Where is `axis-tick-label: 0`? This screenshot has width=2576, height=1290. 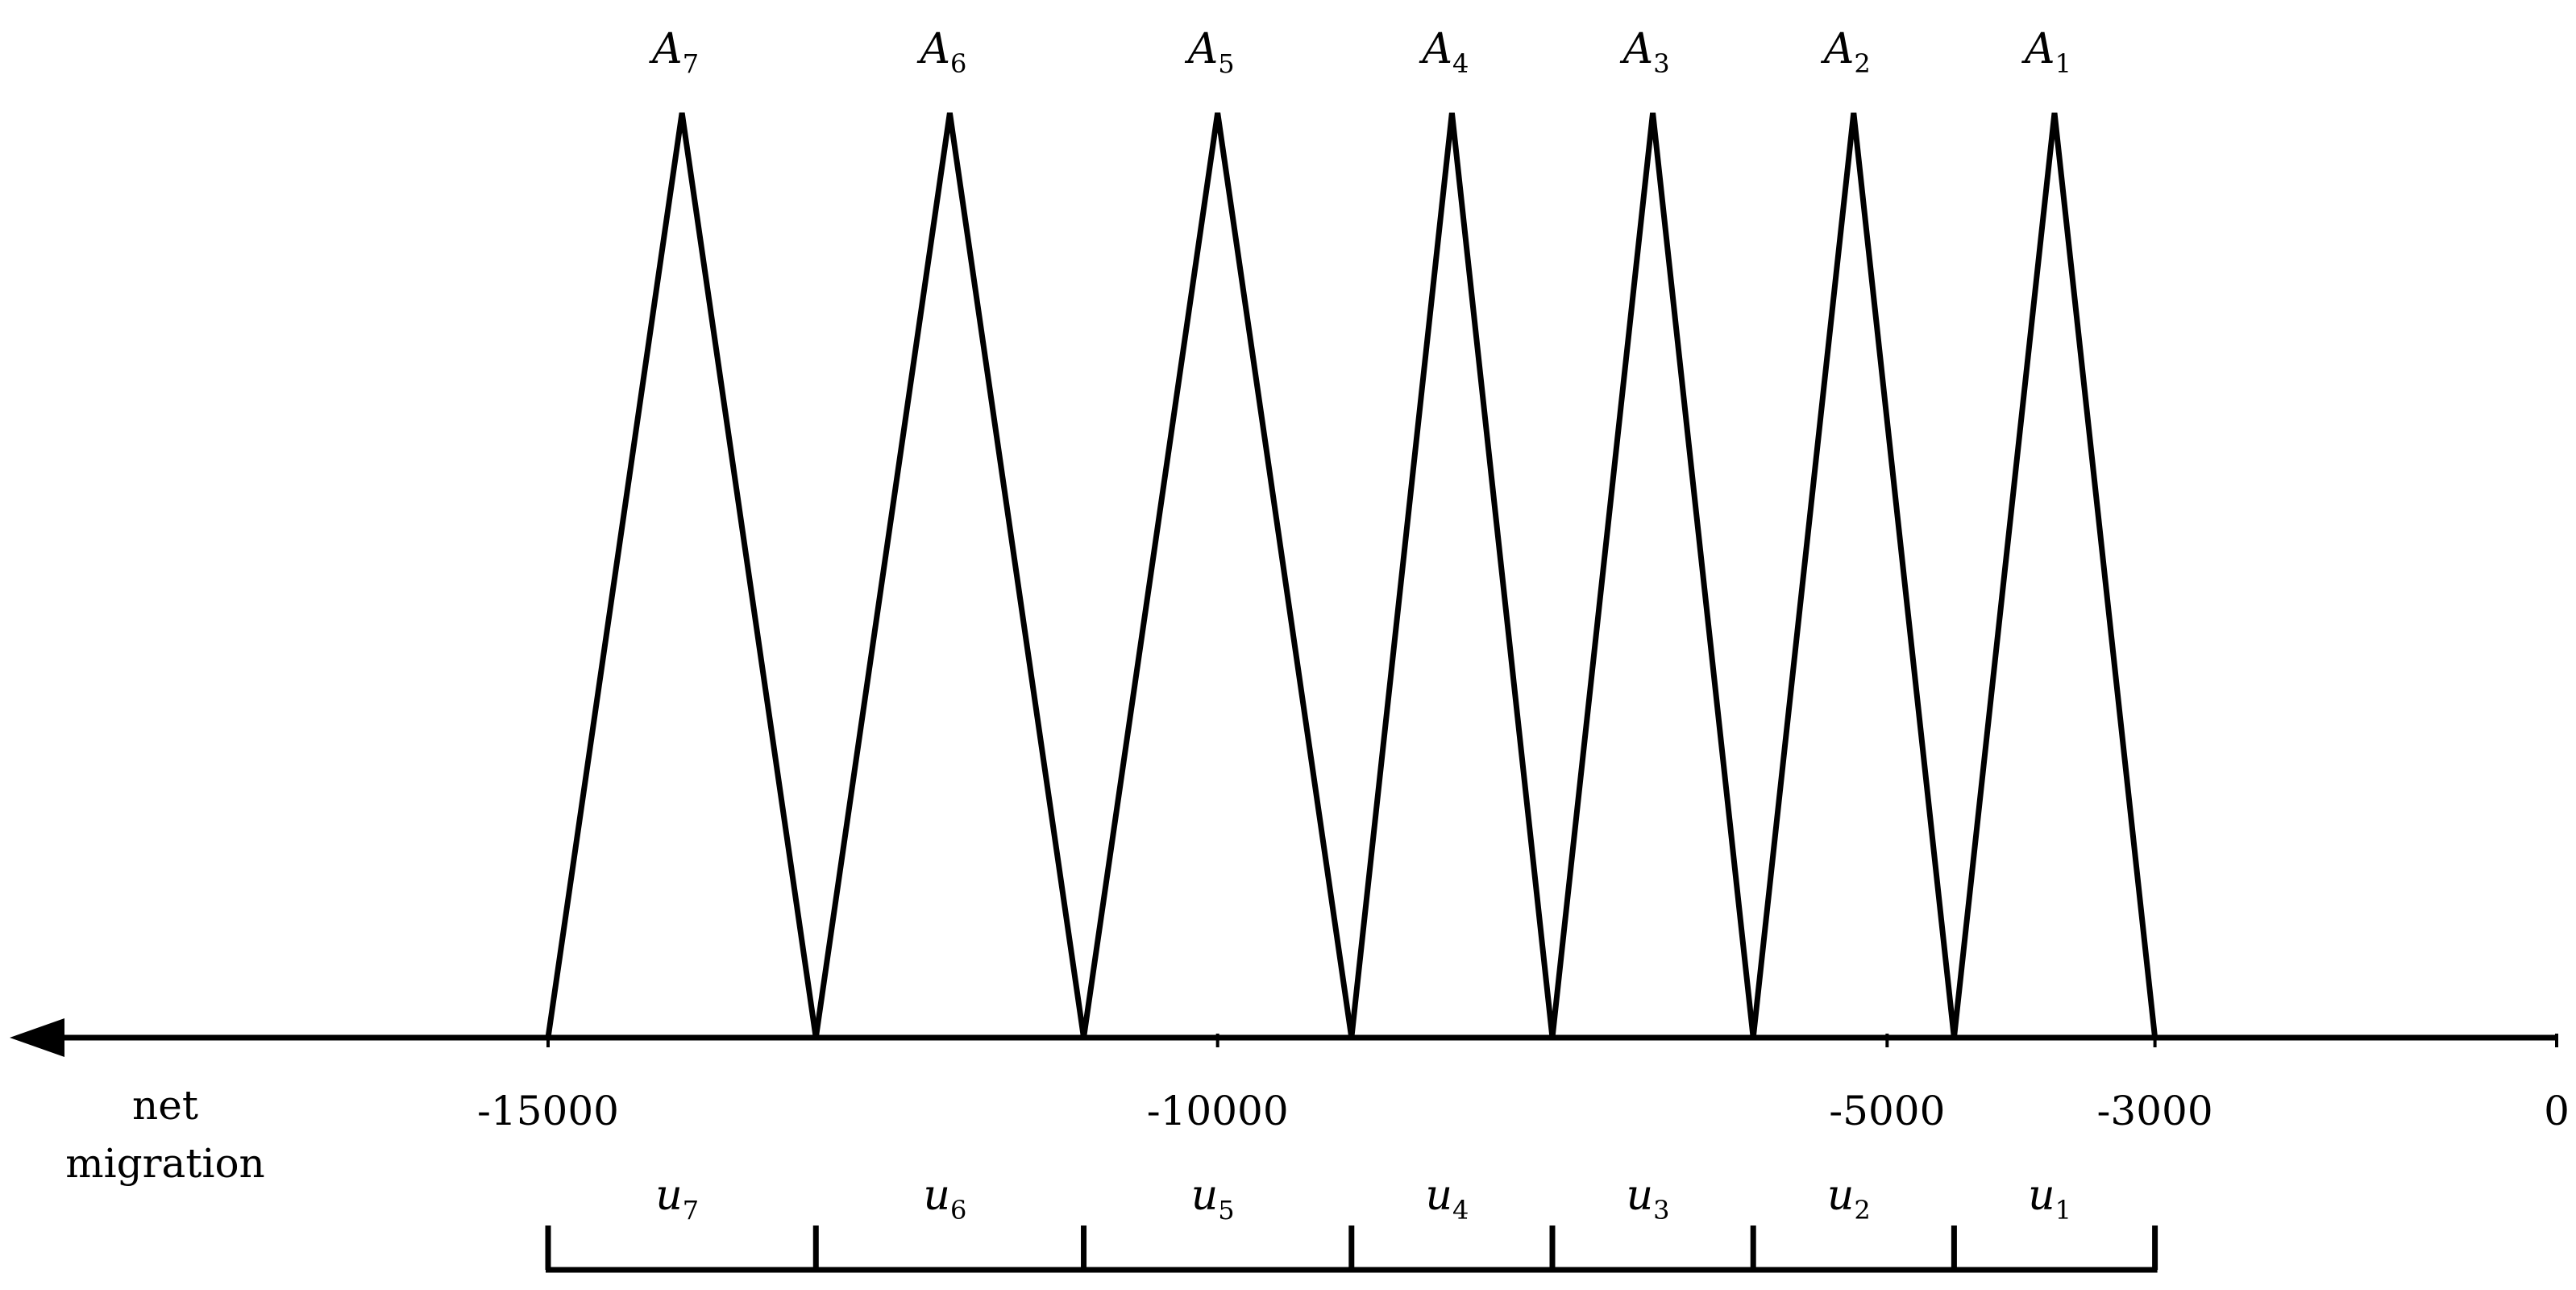 axis-tick-label: 0 is located at coordinates (2557, 1111).